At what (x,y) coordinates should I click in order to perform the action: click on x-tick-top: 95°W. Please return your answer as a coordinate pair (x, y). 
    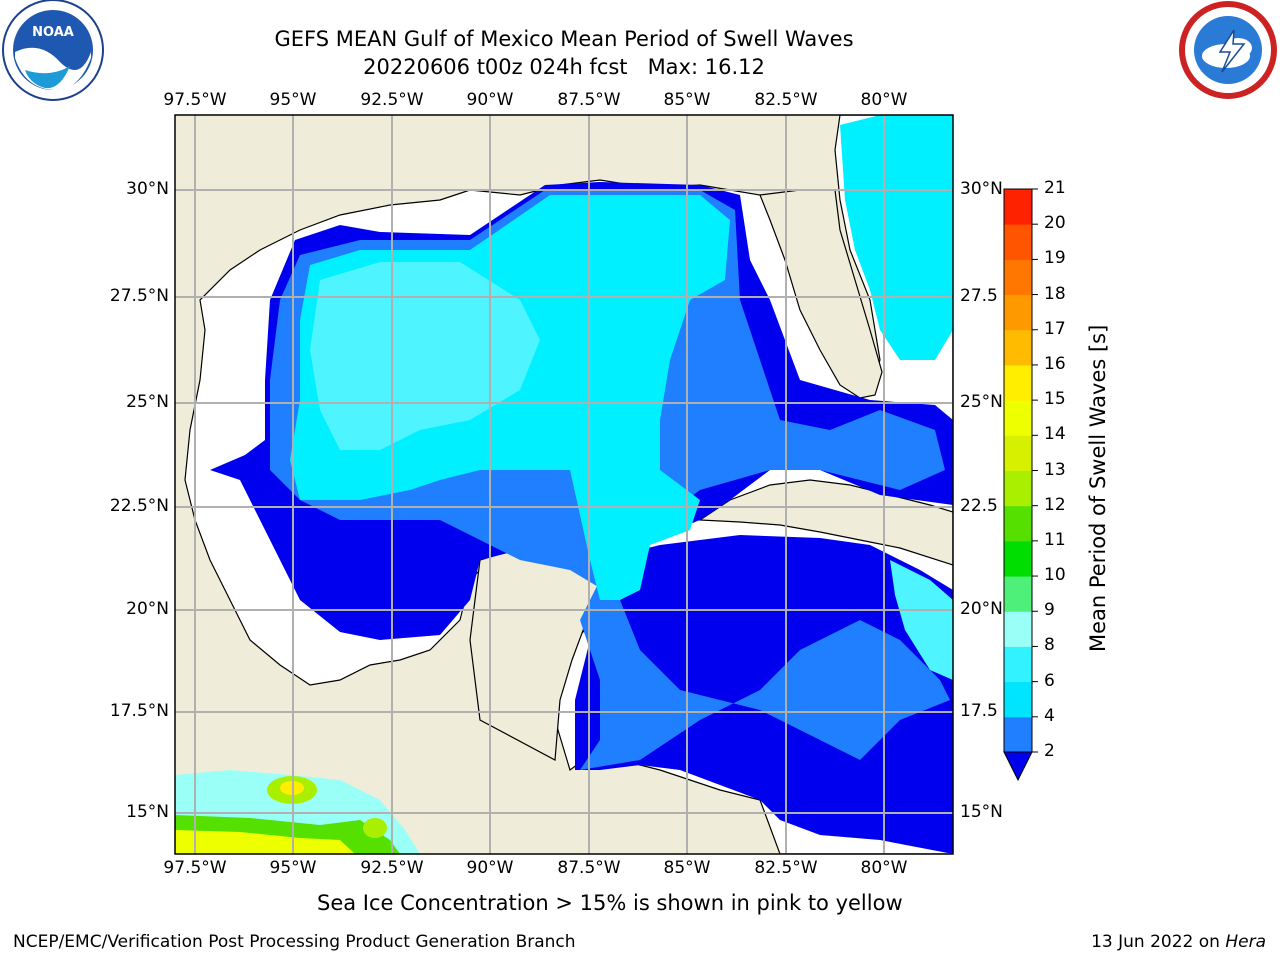
    Looking at the image, I should click on (293, 100).